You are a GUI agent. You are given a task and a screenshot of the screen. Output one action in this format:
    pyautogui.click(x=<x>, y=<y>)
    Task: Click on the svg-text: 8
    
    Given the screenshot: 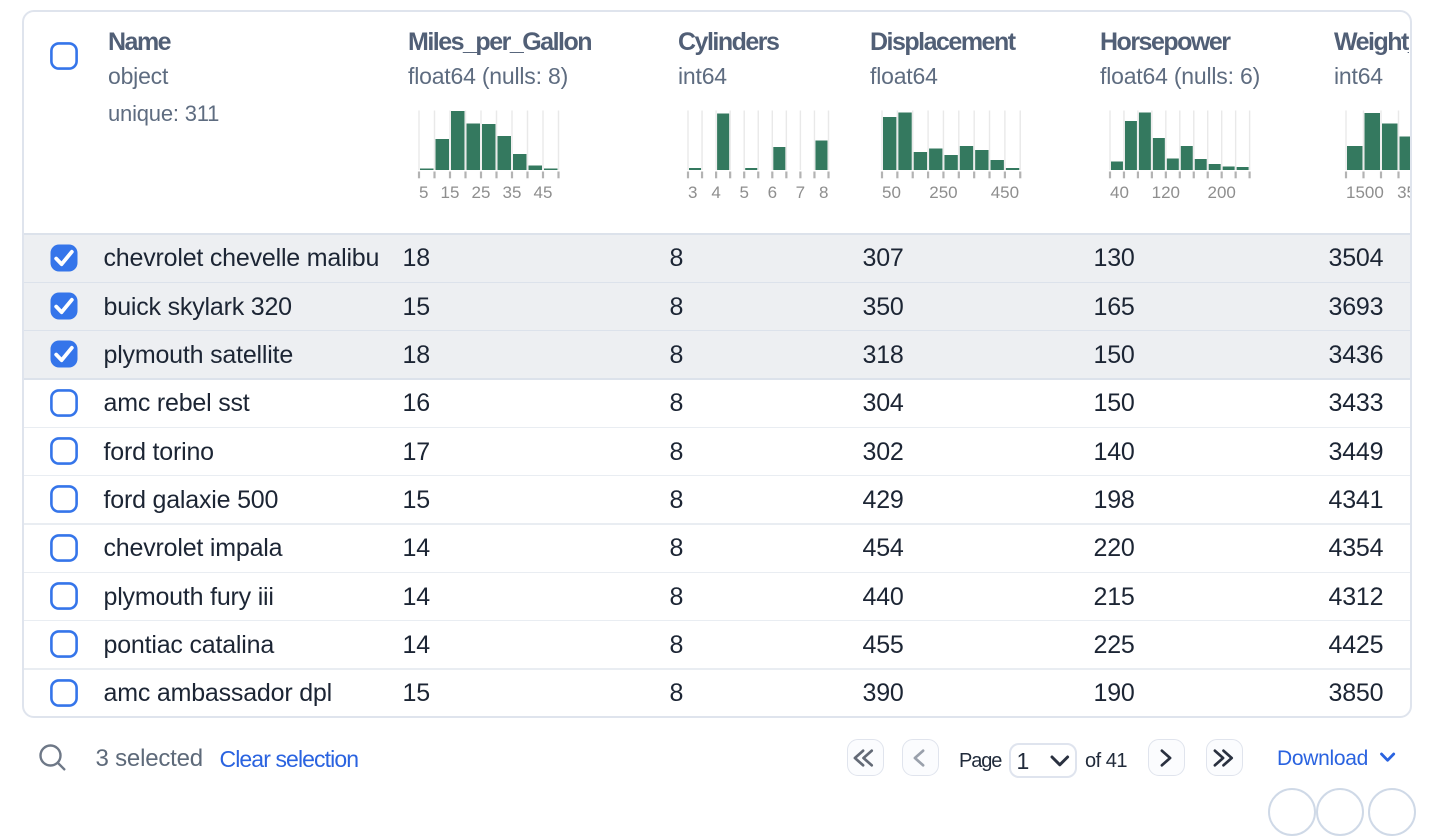 What is the action you would take?
    pyautogui.click(x=823, y=192)
    